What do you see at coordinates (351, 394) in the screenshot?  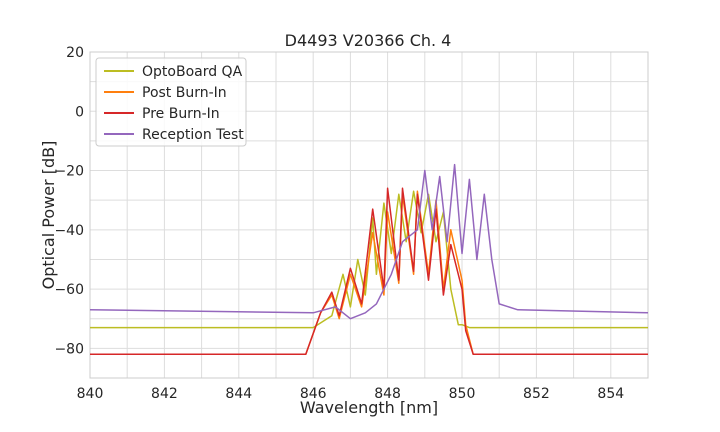 I see `x-axis-ticks: 840 842 844 846 848 850 852 854` at bounding box center [351, 394].